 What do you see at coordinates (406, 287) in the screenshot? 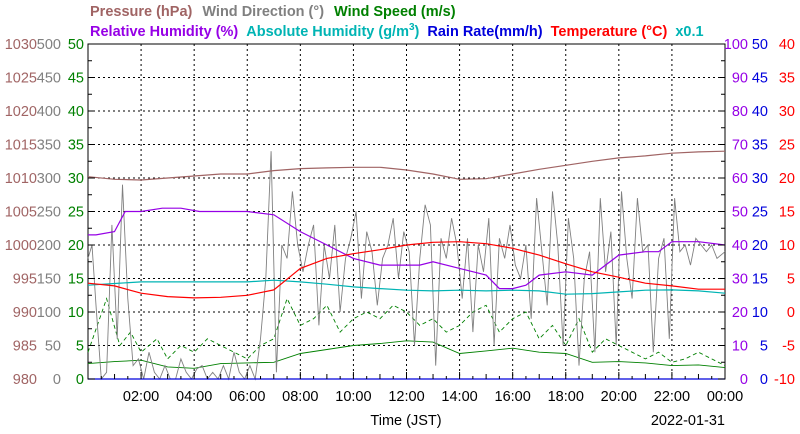
I see `series-line-absolute-humidity-g-m3` at bounding box center [406, 287].